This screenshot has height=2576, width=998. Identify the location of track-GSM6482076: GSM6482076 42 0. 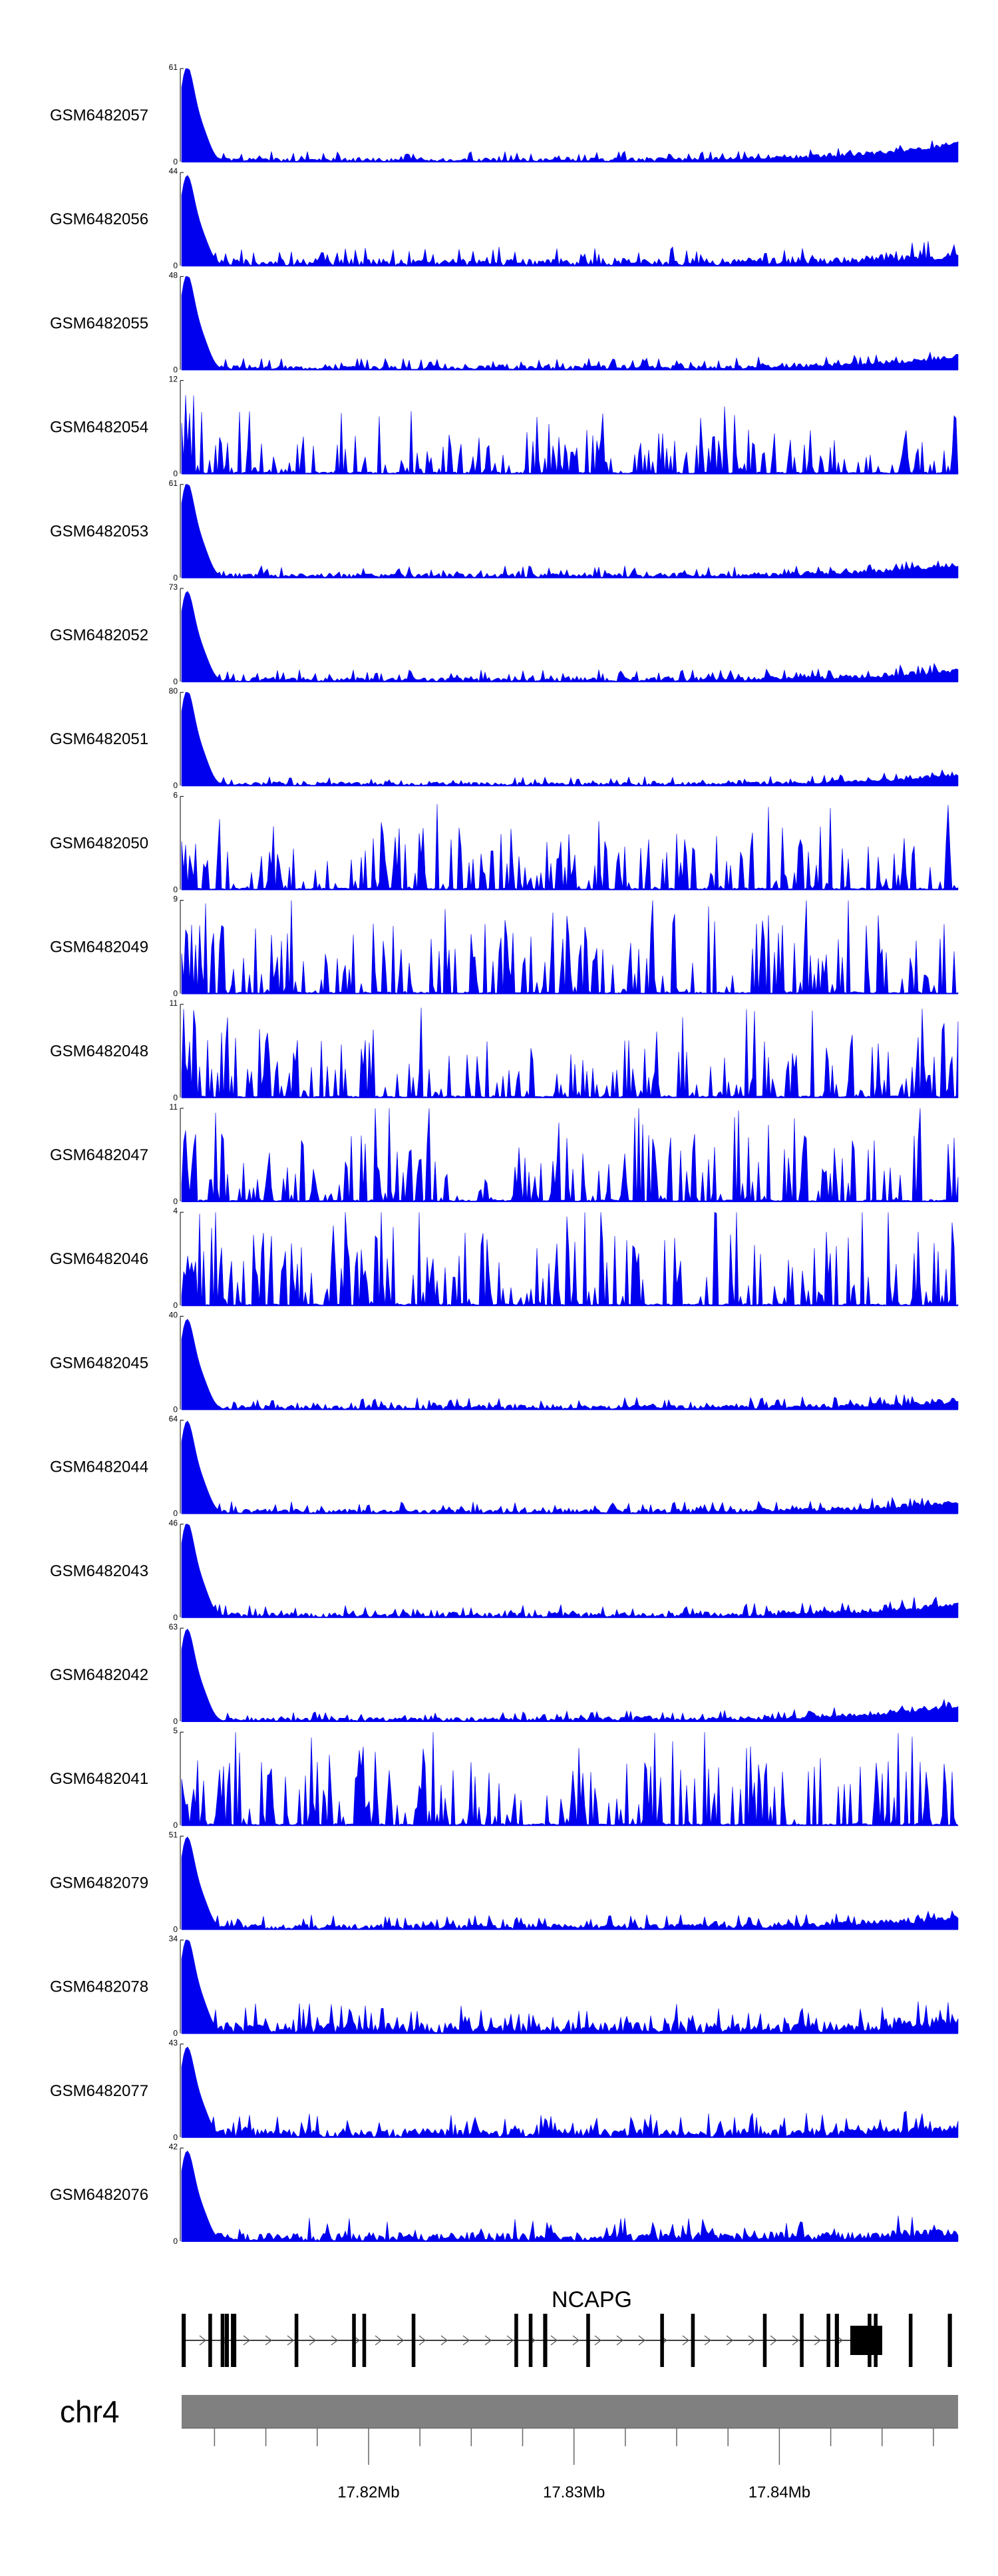
(504, 2194).